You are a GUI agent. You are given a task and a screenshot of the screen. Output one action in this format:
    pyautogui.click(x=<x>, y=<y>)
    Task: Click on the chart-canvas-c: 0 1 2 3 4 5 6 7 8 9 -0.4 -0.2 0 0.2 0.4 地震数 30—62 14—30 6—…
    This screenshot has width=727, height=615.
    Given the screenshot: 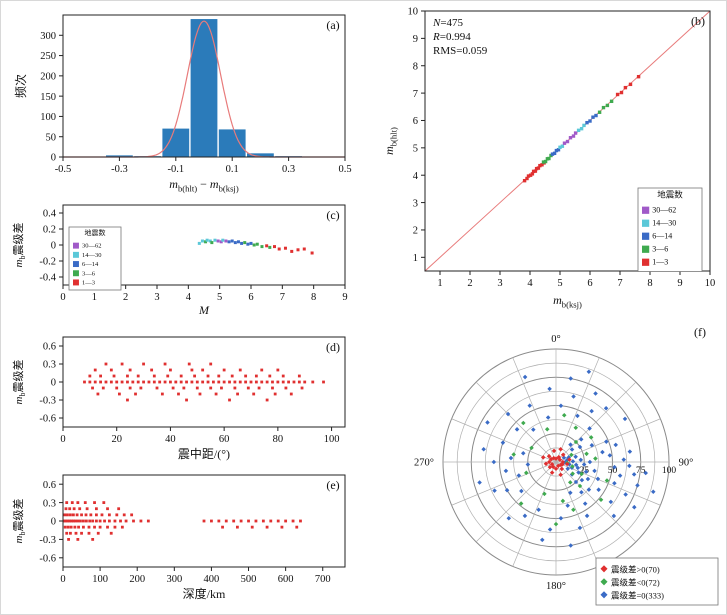 What is the action you would take?
    pyautogui.click(x=179, y=260)
    